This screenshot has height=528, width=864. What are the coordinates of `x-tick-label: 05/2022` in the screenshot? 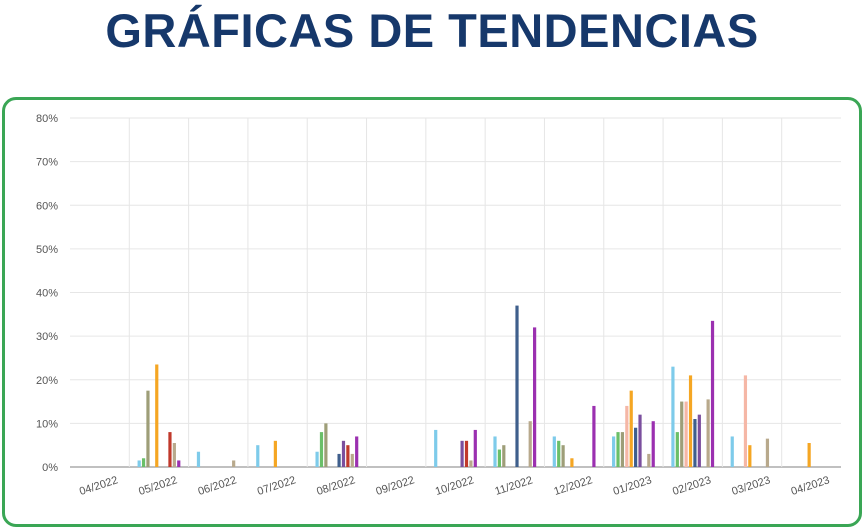 It's located at (158, 486).